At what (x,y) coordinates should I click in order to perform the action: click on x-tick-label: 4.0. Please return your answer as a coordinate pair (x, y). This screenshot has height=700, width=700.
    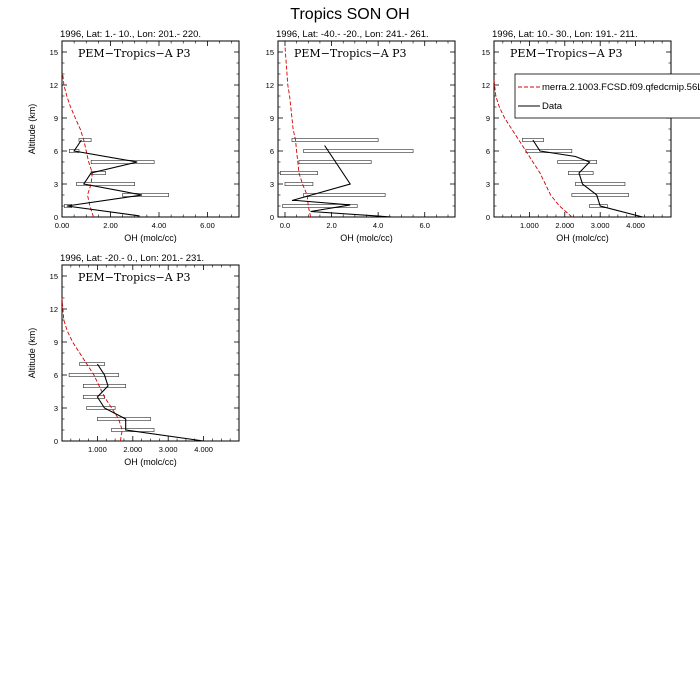
    Looking at the image, I should click on (378, 225).